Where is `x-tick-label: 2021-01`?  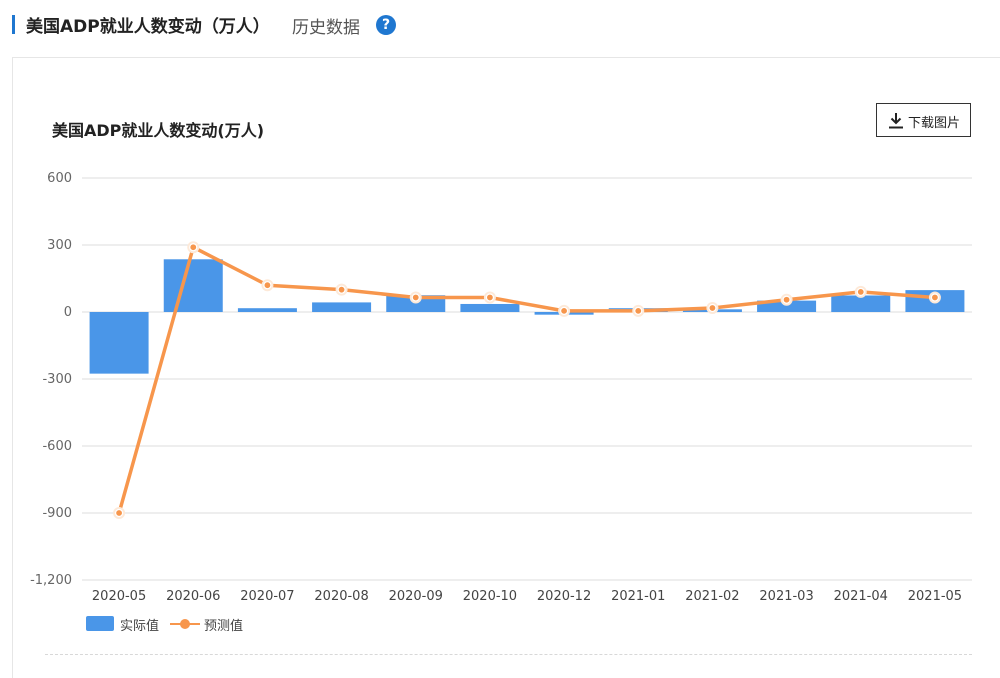 x-tick-label: 2021-01 is located at coordinates (638, 596).